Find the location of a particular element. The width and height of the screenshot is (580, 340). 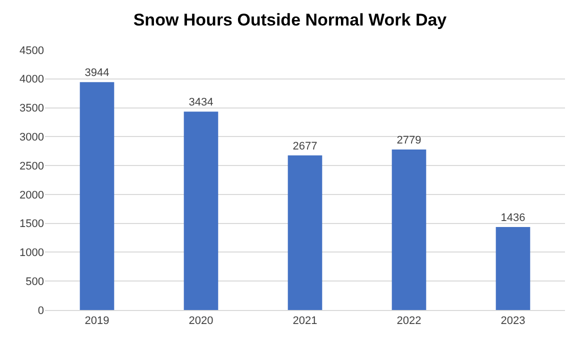

y-tick-label: 500 is located at coordinates (35, 282).